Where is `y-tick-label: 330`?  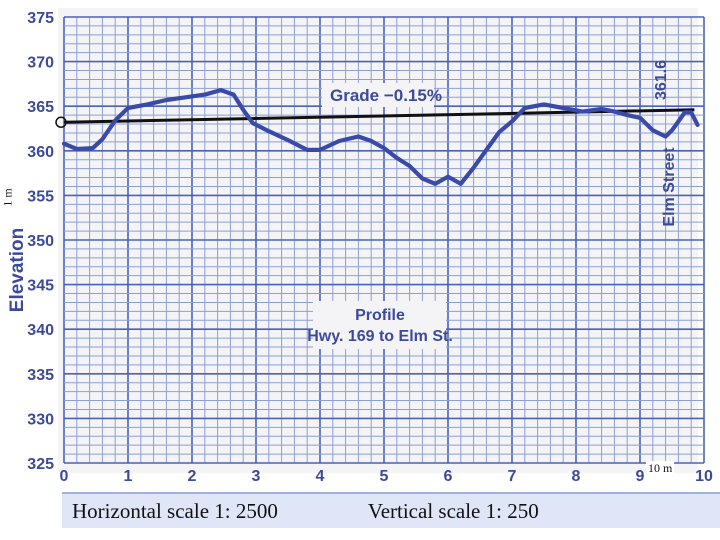 y-tick-label: 330 is located at coordinates (40, 419).